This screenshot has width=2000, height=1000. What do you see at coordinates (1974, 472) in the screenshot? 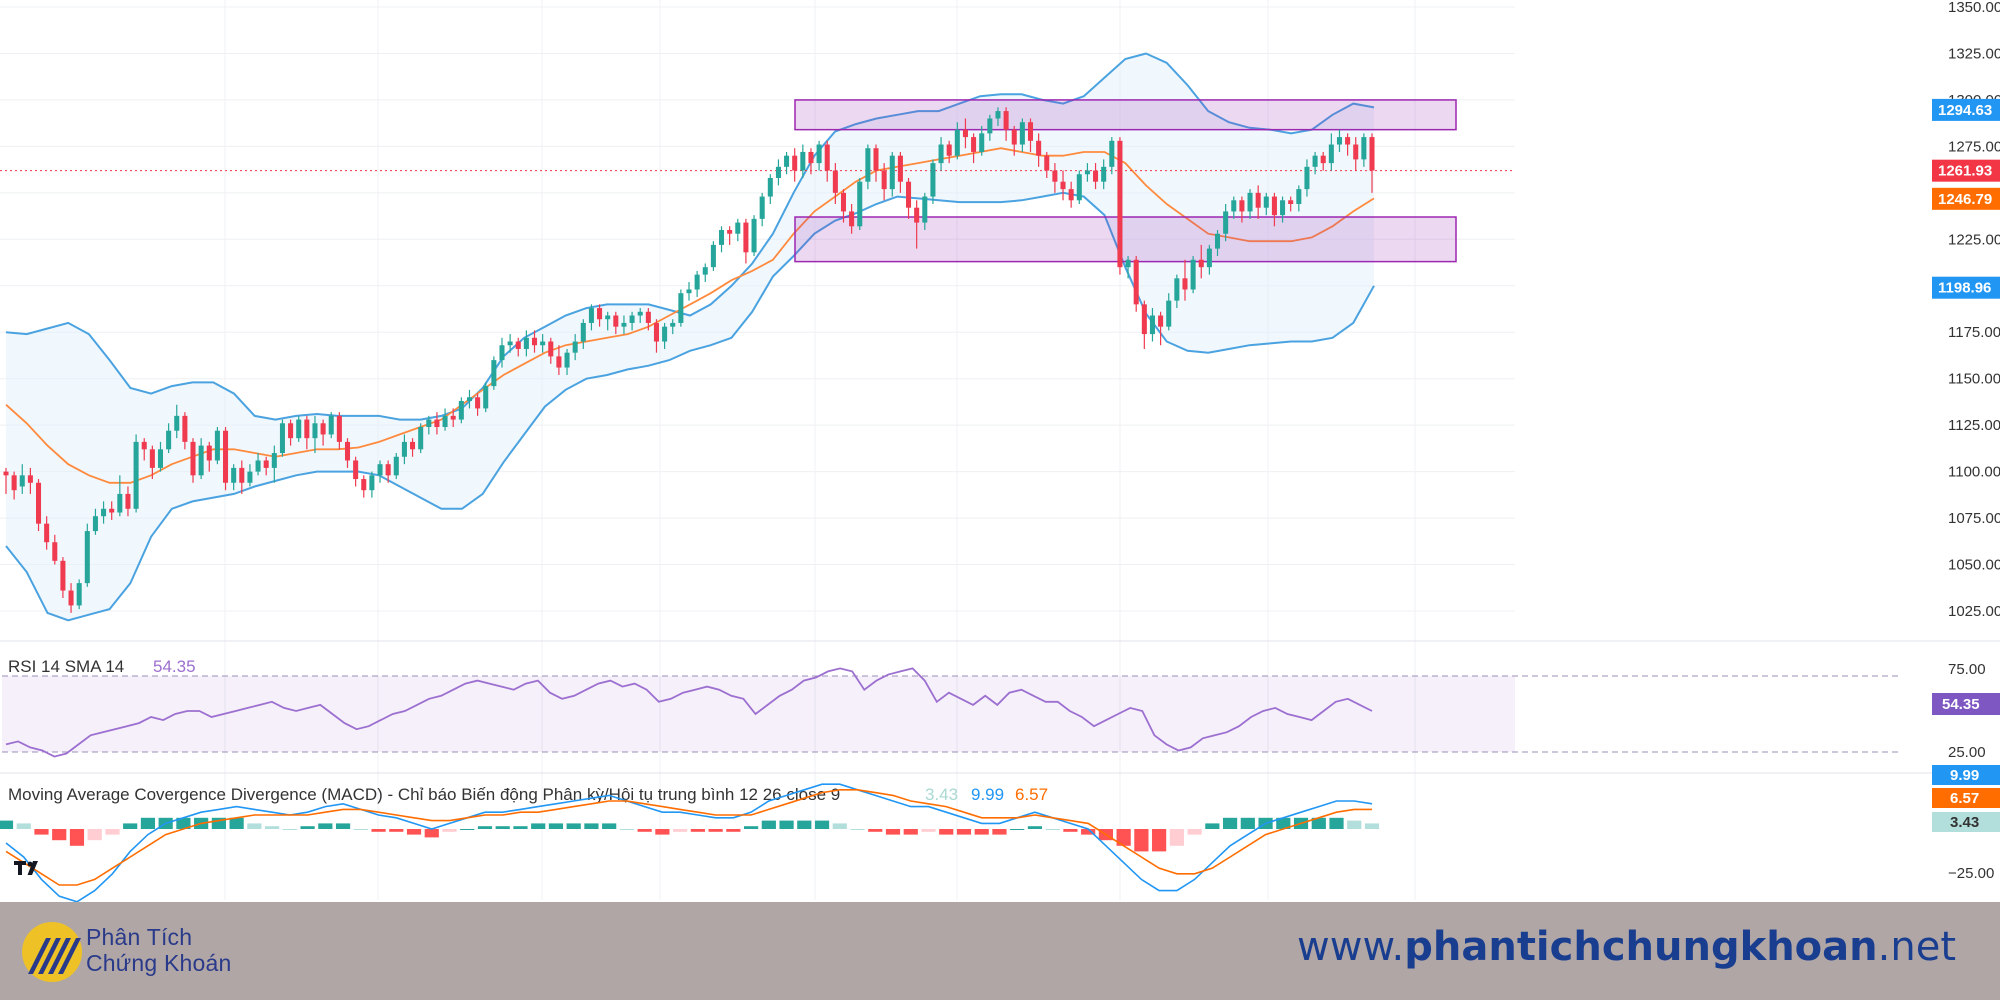
I see `price-axis-tick: 1100.00` at bounding box center [1974, 472].